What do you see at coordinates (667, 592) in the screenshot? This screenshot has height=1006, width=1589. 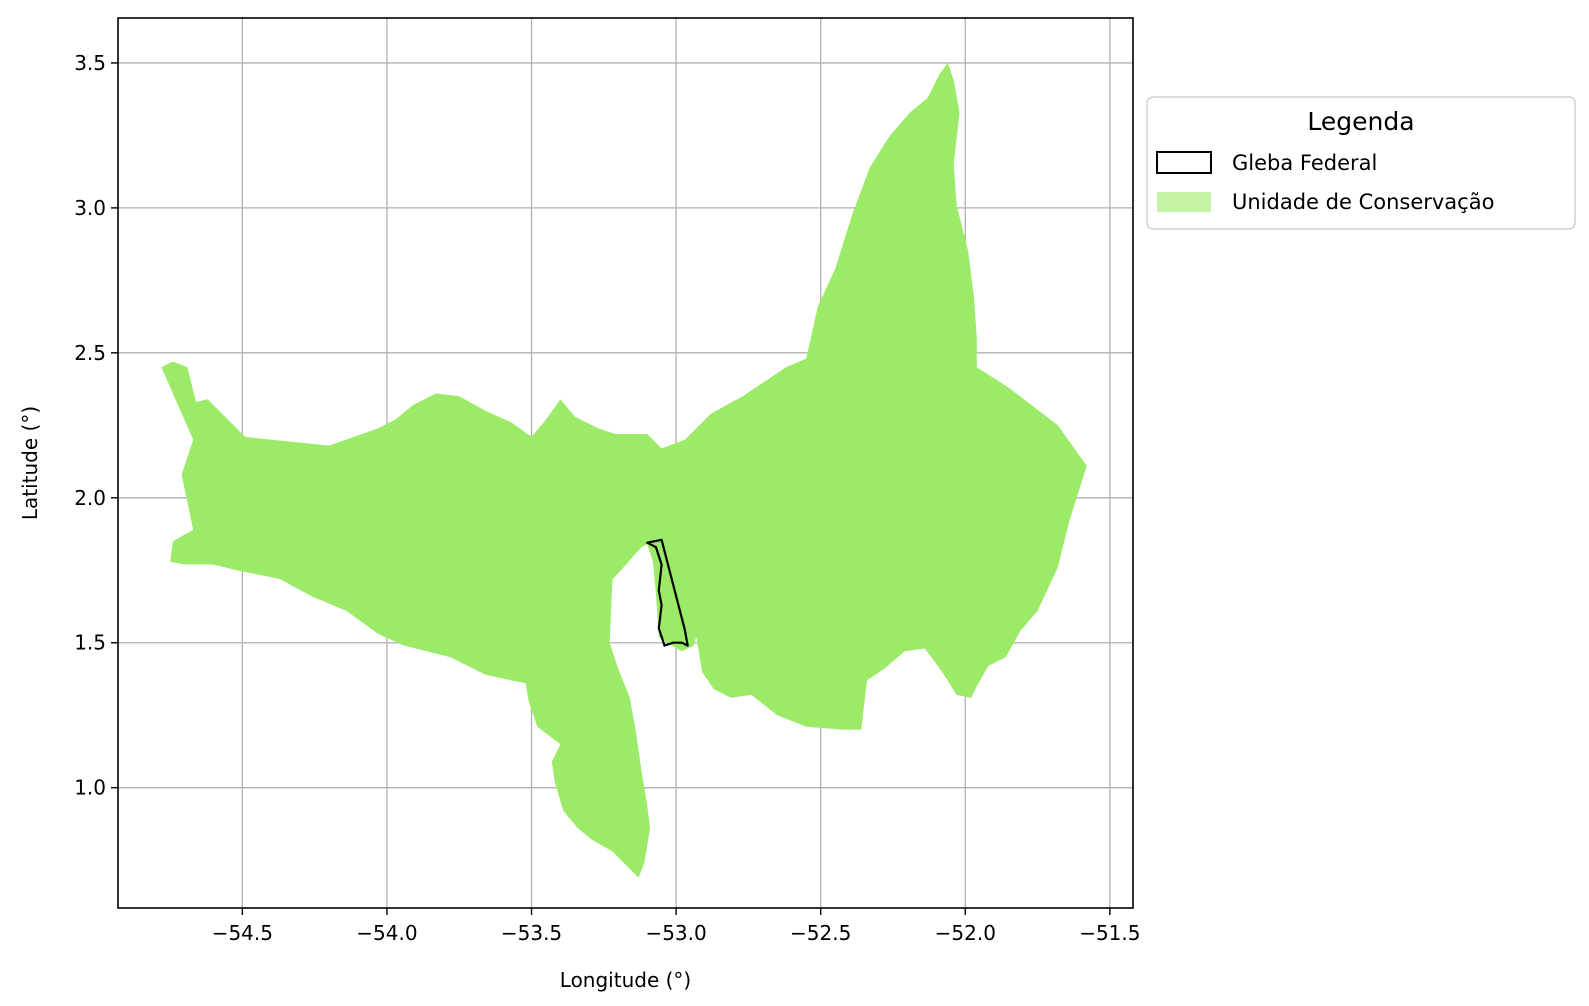 I see `federal-gleba-polygon` at bounding box center [667, 592].